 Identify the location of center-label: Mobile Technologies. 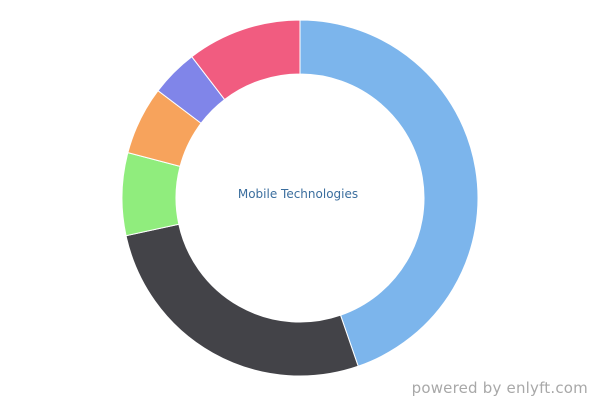
(298, 194).